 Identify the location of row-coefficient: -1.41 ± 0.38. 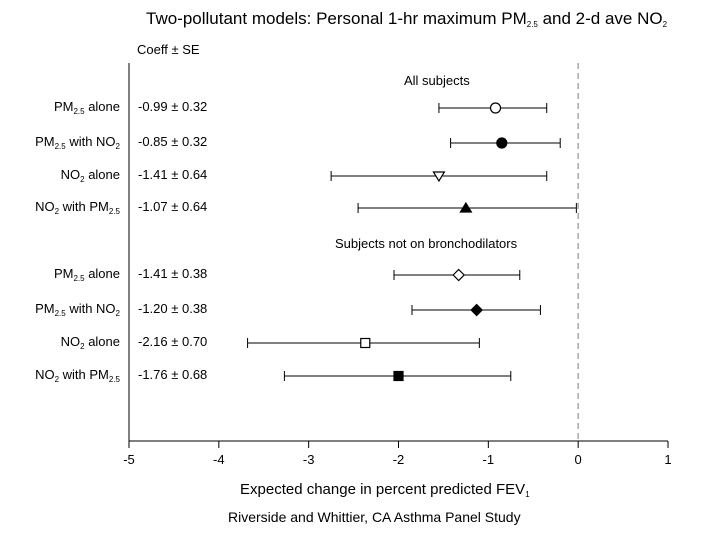
(173, 273).